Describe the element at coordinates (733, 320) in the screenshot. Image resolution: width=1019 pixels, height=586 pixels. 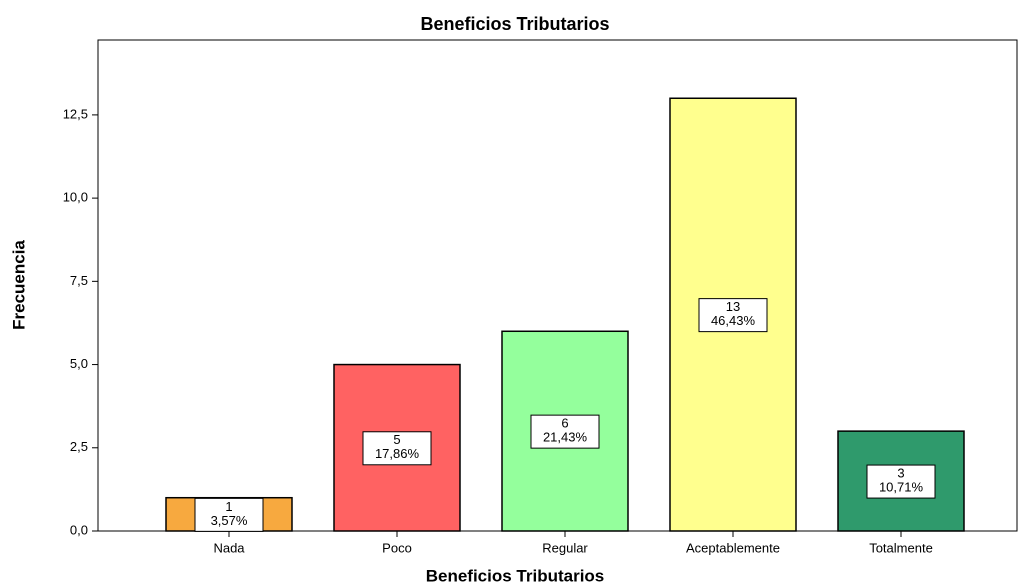
I see `percent-label: 46,43%` at that location.